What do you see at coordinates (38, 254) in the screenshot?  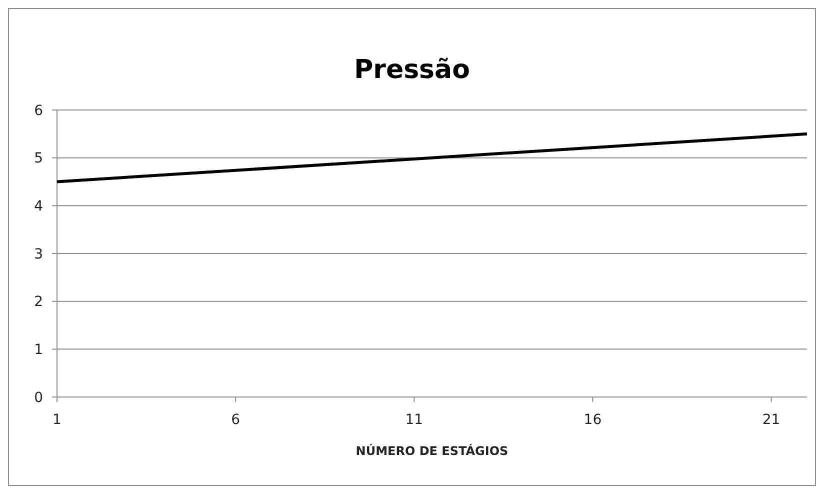 I see `y-tick-label: 3` at bounding box center [38, 254].